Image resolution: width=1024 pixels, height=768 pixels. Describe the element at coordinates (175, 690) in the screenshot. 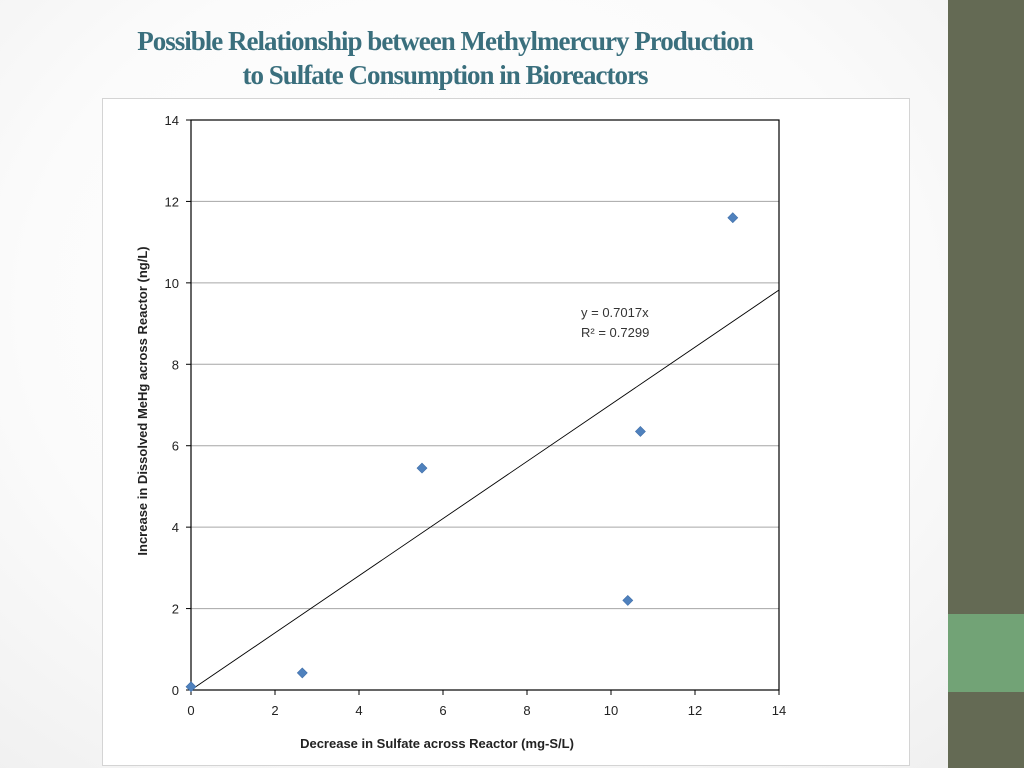

I see `y-tick-label: 0` at that location.